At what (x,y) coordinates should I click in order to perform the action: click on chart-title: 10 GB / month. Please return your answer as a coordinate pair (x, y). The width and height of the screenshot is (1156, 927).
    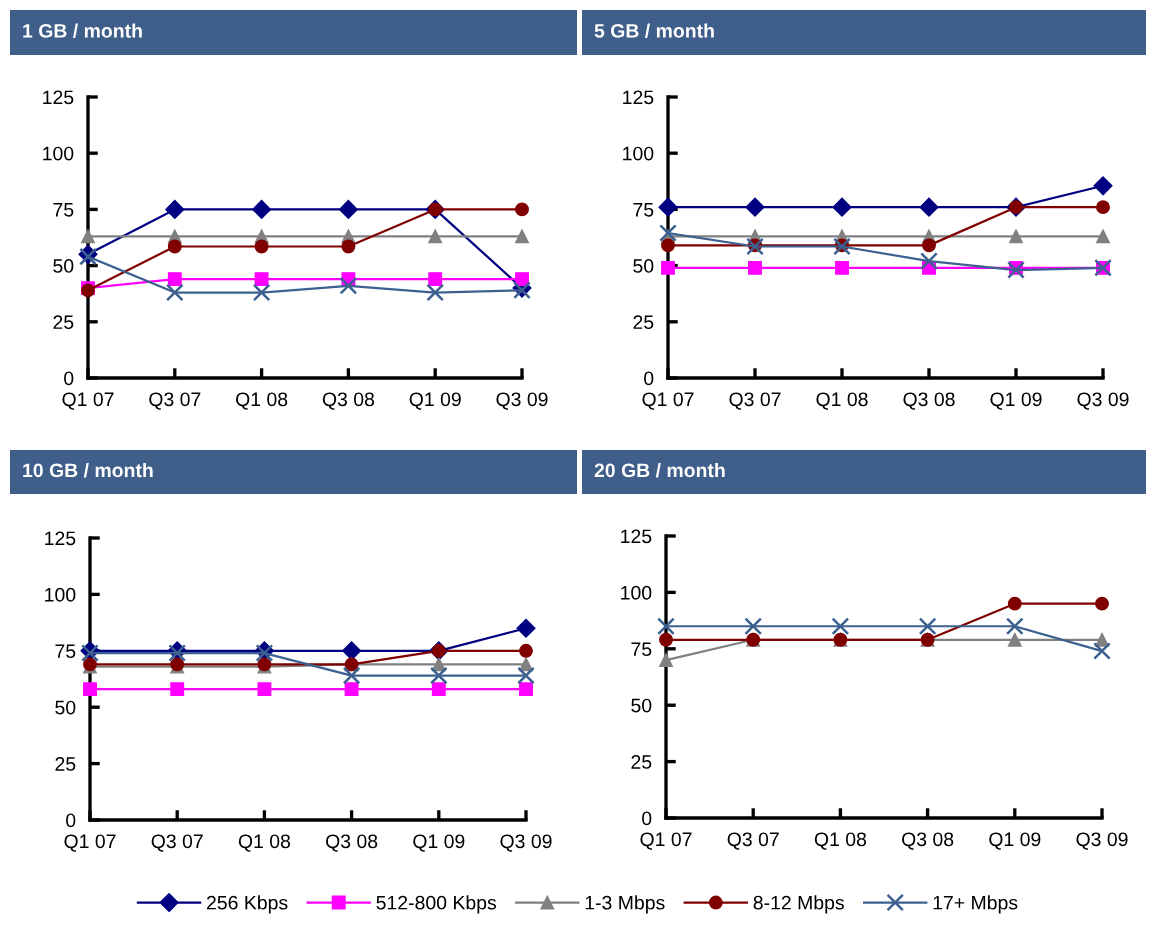
    Looking at the image, I should click on (88, 470).